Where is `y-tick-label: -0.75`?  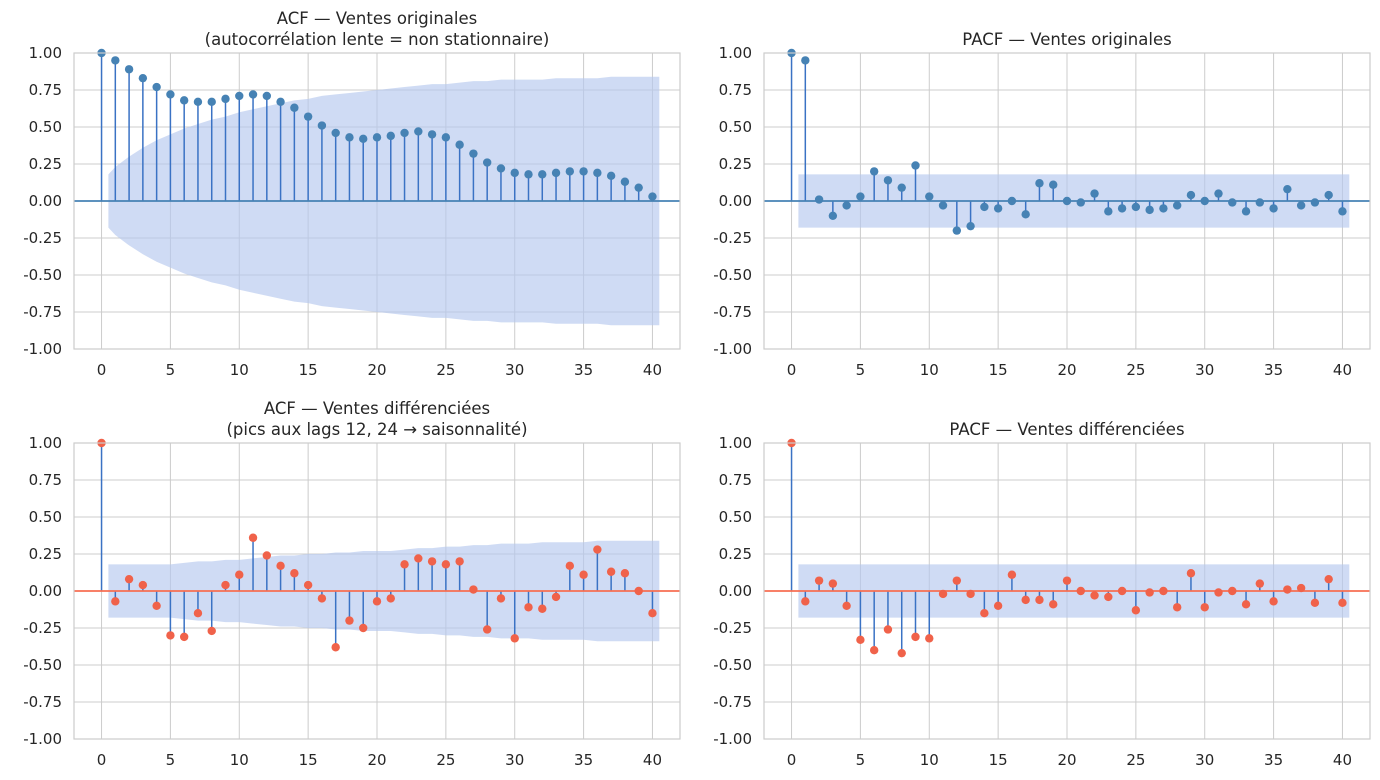
y-tick-label: -0.75 is located at coordinates (42, 702).